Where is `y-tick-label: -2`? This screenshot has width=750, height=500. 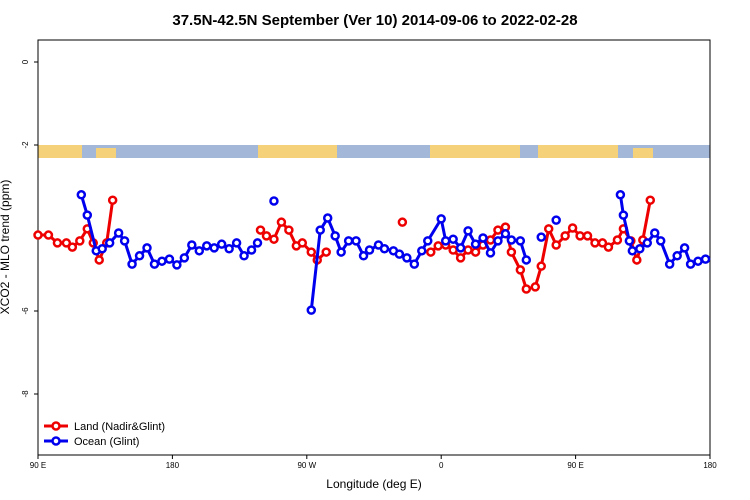
y-tick-label: -2 is located at coordinates (25, 145).